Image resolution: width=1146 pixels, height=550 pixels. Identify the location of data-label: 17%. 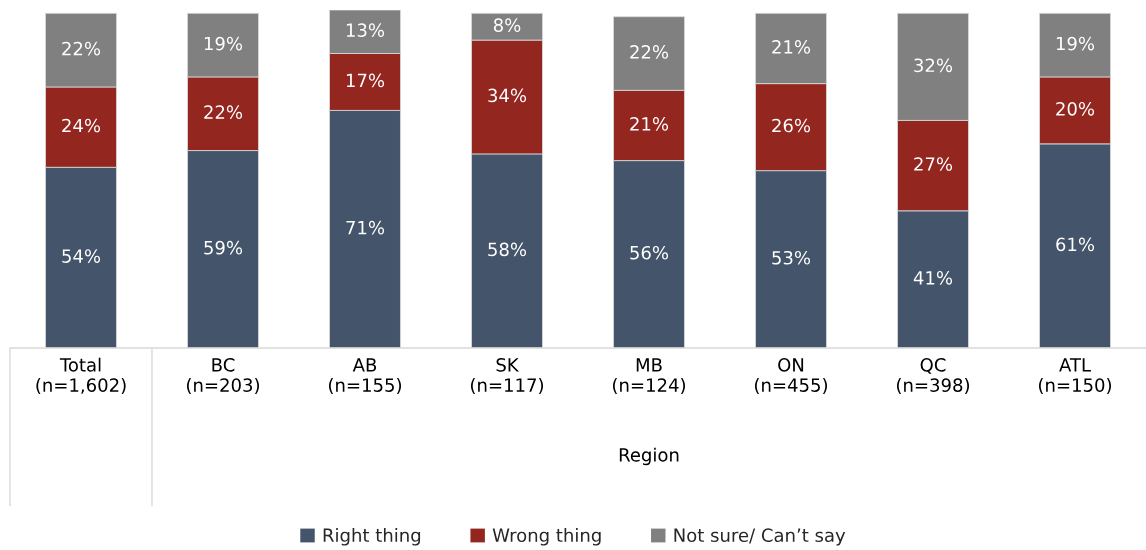
(365, 80).